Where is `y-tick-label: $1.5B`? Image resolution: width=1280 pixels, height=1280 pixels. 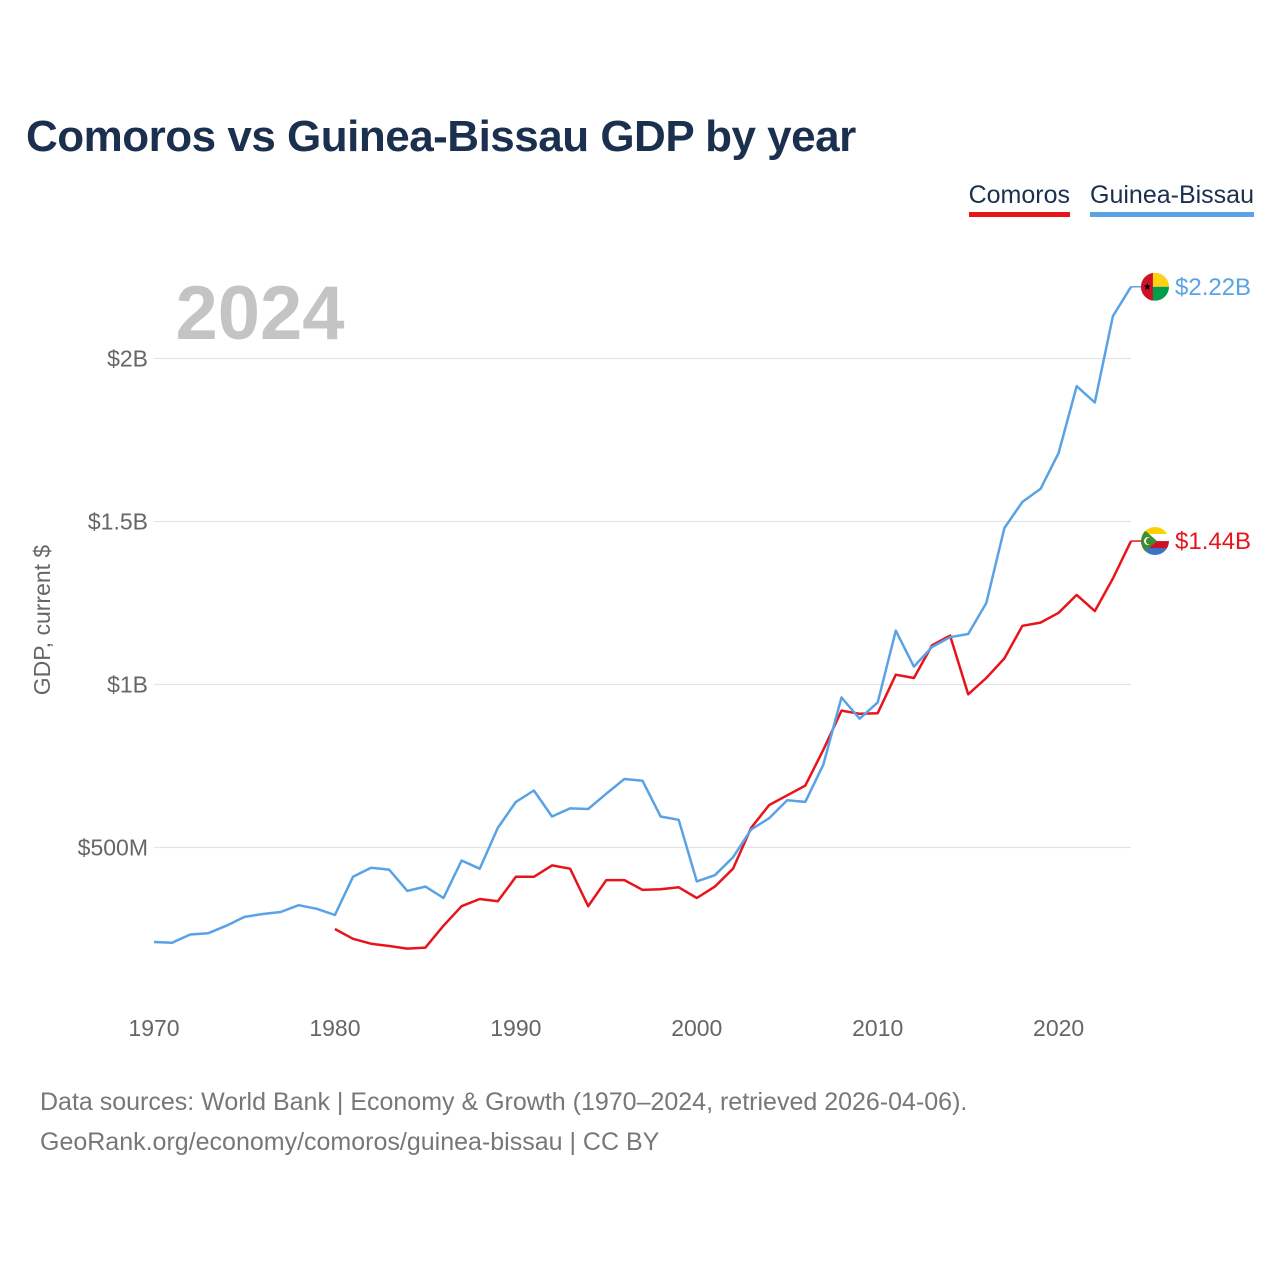
y-tick-label: $1.5B is located at coordinates (118, 522).